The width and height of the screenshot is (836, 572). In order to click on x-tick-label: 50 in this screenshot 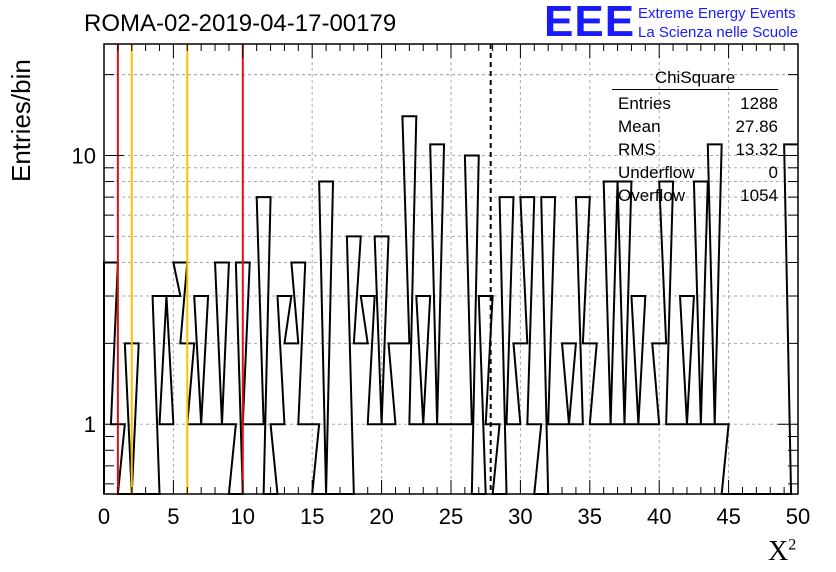, I will do `click(798, 516)`.